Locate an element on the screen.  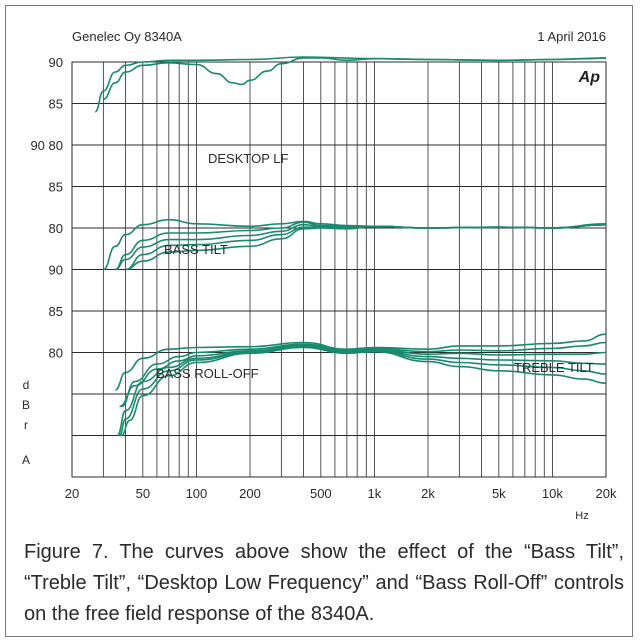
annotation-bass-tilt: BASS TILT is located at coordinates (196, 249).